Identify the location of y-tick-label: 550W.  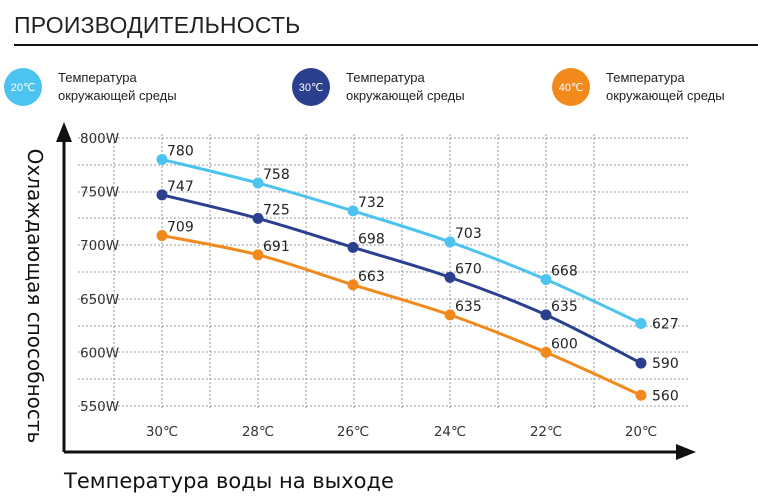
(99, 407).